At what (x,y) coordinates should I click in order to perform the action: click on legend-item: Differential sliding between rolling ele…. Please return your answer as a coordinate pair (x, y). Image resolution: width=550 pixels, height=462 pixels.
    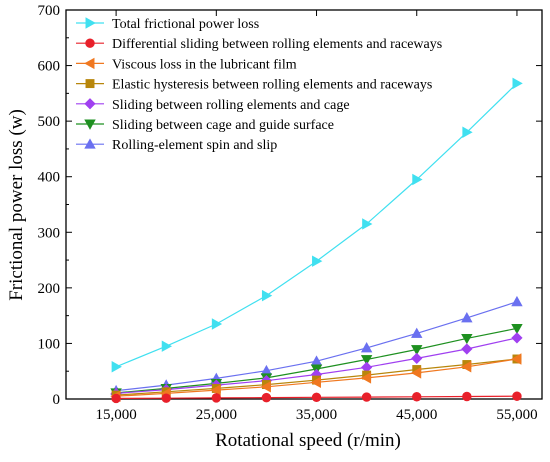
    Looking at the image, I should click on (259, 44).